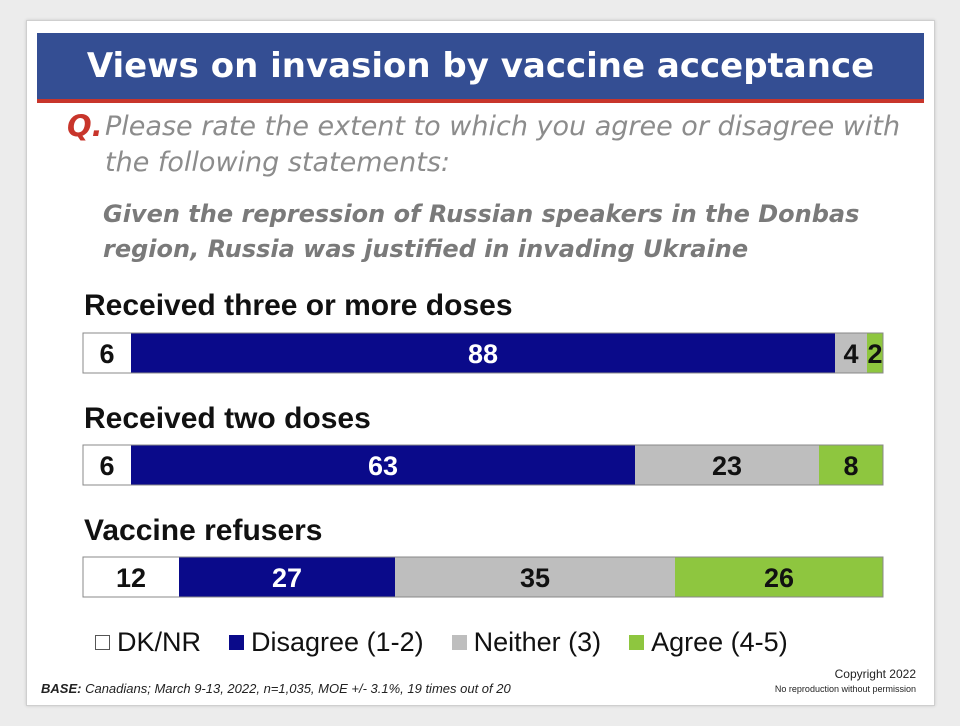 The width and height of the screenshot is (960, 726). What do you see at coordinates (203, 530) in the screenshot?
I see `category-label-2: Vaccine refusers` at bounding box center [203, 530].